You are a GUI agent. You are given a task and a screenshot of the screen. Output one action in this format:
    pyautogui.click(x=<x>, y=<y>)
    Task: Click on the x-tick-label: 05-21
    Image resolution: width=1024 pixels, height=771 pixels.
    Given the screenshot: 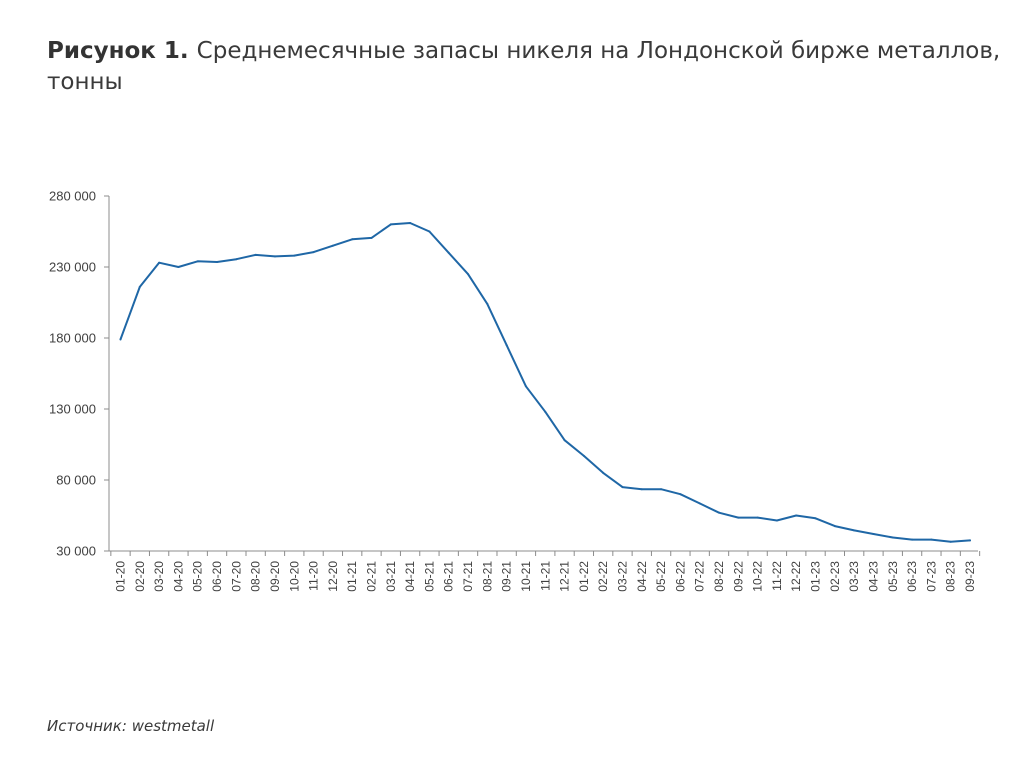 What is the action you would take?
    pyautogui.click(x=429, y=576)
    